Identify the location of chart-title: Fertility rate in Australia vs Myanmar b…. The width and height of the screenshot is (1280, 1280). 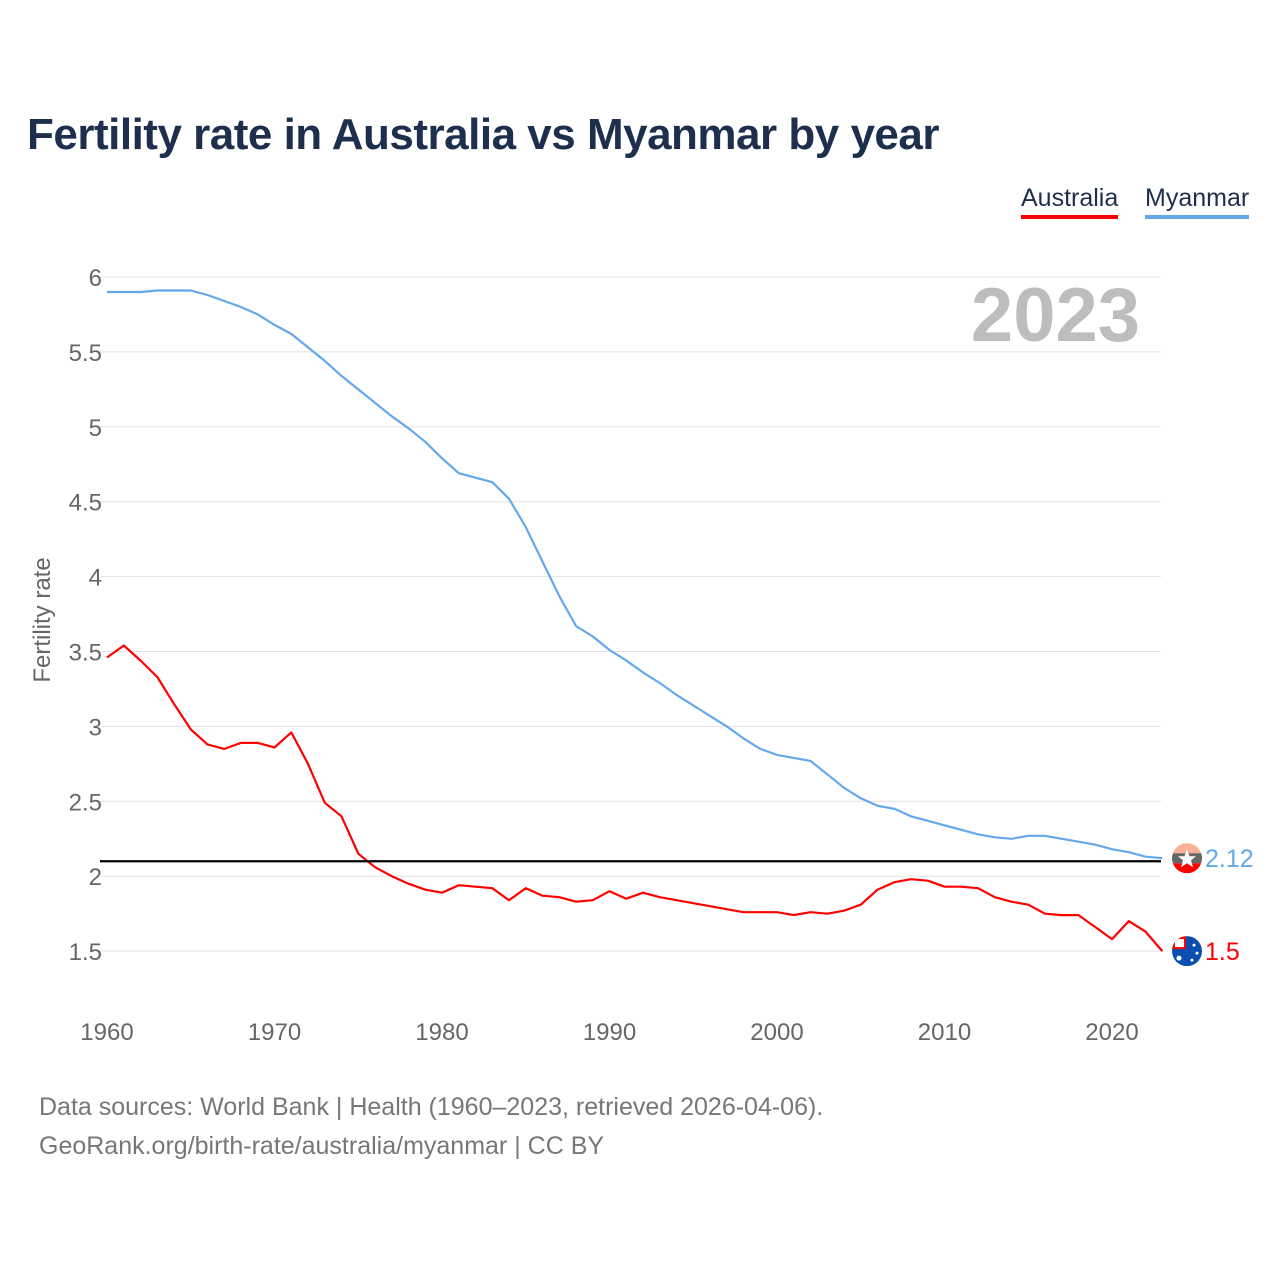
(483, 134).